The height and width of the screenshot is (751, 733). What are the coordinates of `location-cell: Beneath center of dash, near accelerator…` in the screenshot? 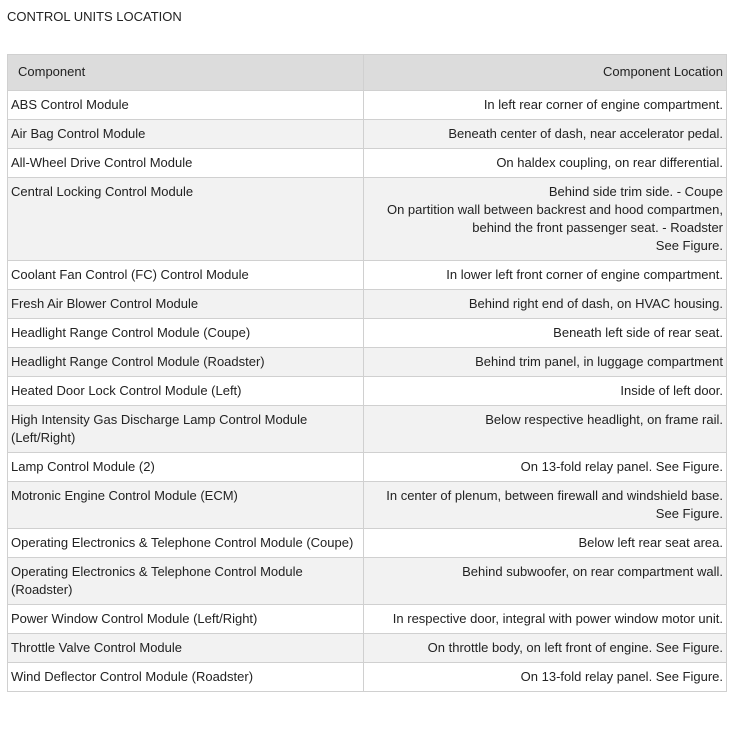 It's located at (545, 134).